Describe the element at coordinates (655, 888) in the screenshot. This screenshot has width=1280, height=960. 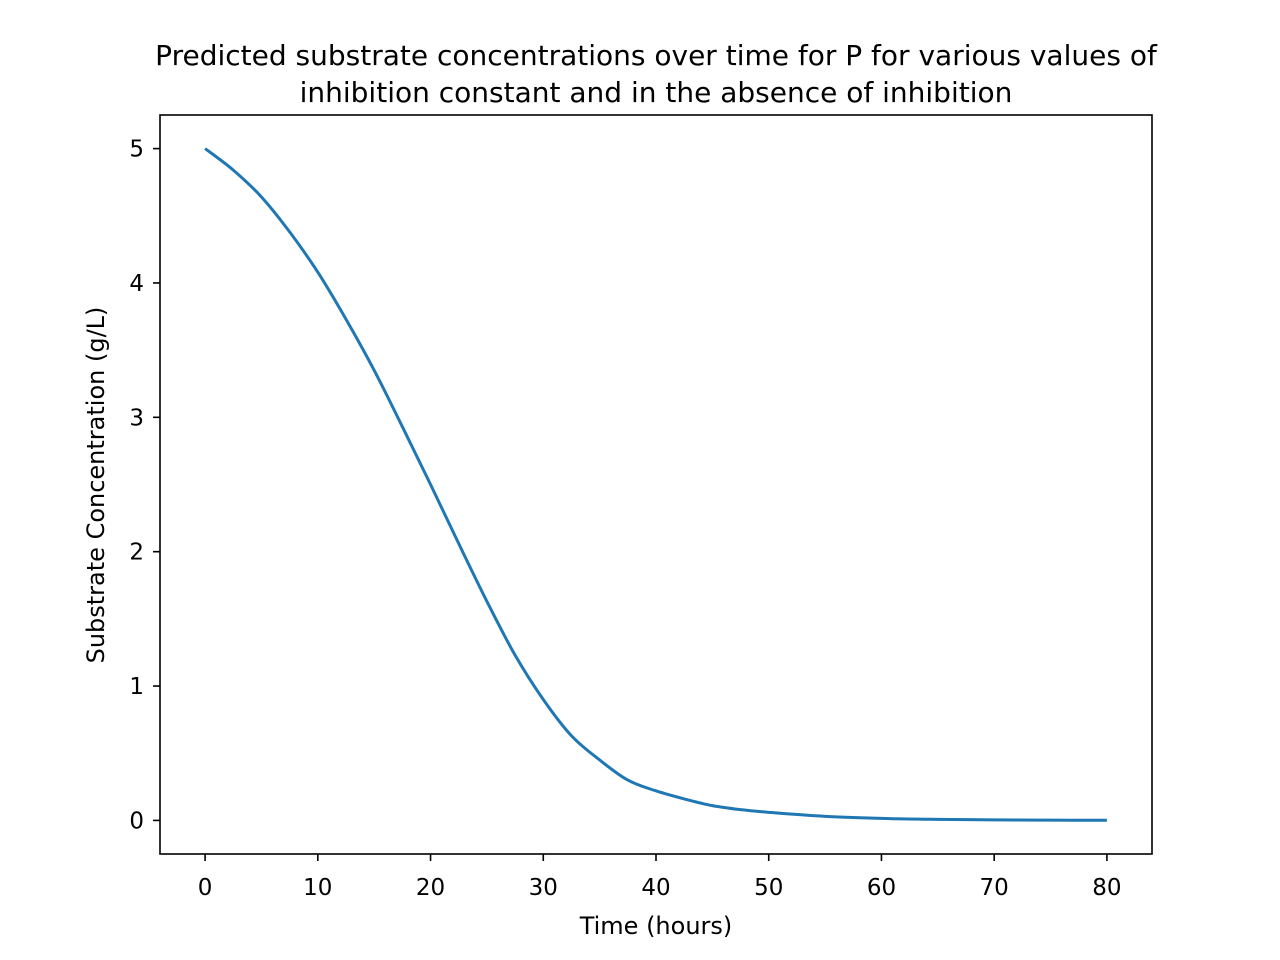
I see `x-tick-label: 40` at that location.